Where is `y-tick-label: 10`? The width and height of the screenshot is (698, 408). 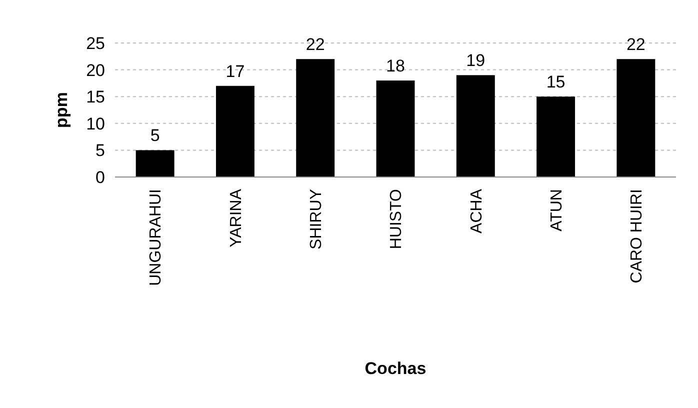
y-tick-label: 10 is located at coordinates (95, 124).